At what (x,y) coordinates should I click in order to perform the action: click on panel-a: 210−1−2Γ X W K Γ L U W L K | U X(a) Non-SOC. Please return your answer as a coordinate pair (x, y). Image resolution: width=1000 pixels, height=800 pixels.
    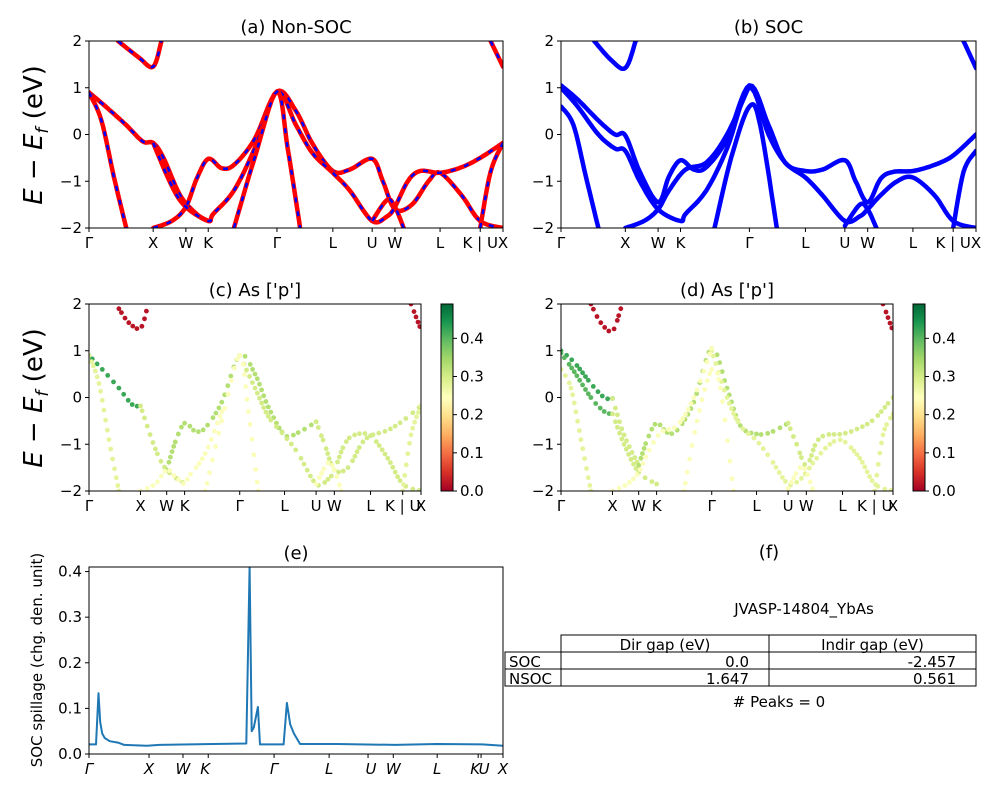
    Looking at the image, I should click on (284, 134).